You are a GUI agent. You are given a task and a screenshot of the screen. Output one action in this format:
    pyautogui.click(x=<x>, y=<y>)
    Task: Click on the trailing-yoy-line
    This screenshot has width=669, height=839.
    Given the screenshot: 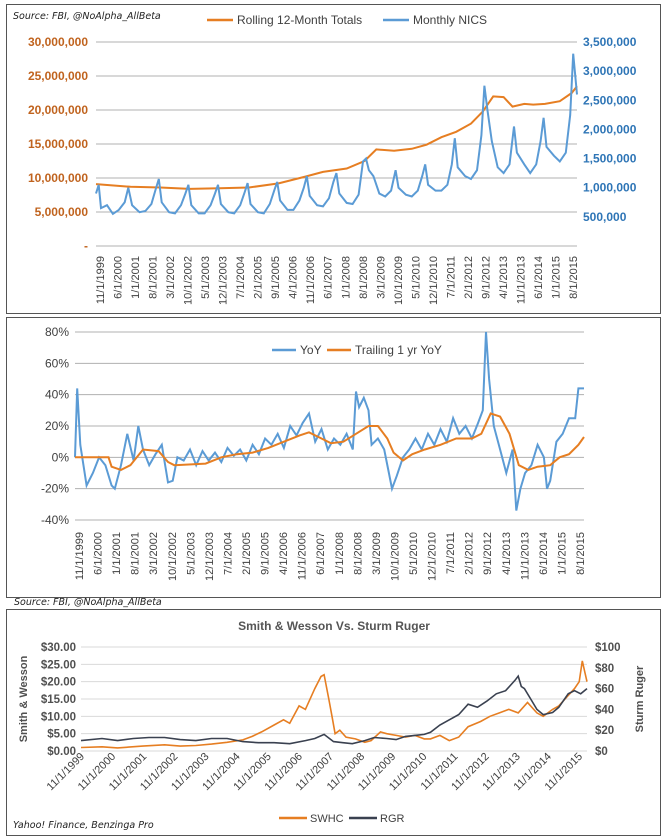 What is the action you would take?
    pyautogui.click(x=330, y=441)
    